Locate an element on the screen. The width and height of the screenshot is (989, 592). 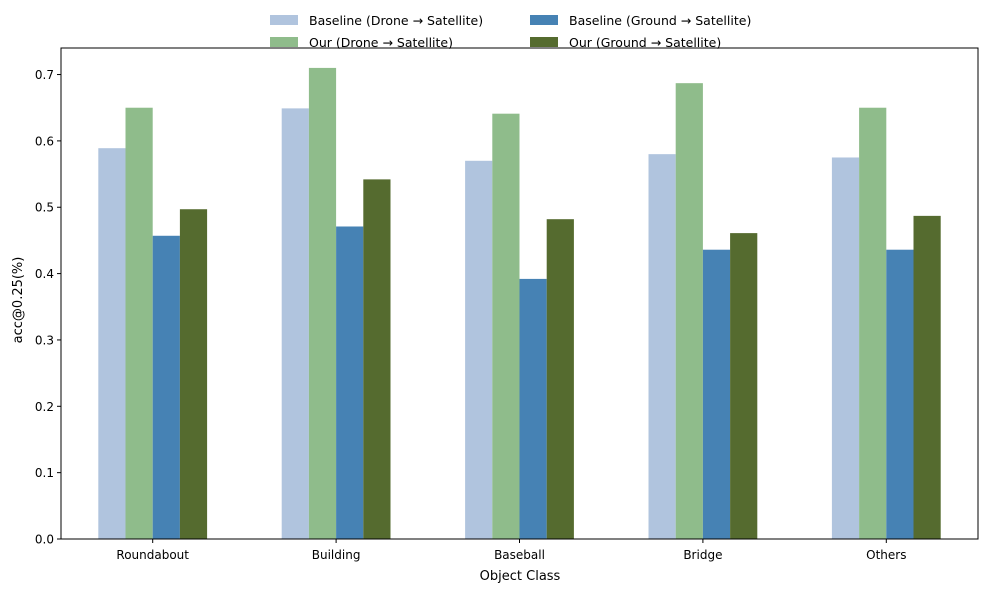
x-tick-label: Bridge is located at coordinates (702, 555).